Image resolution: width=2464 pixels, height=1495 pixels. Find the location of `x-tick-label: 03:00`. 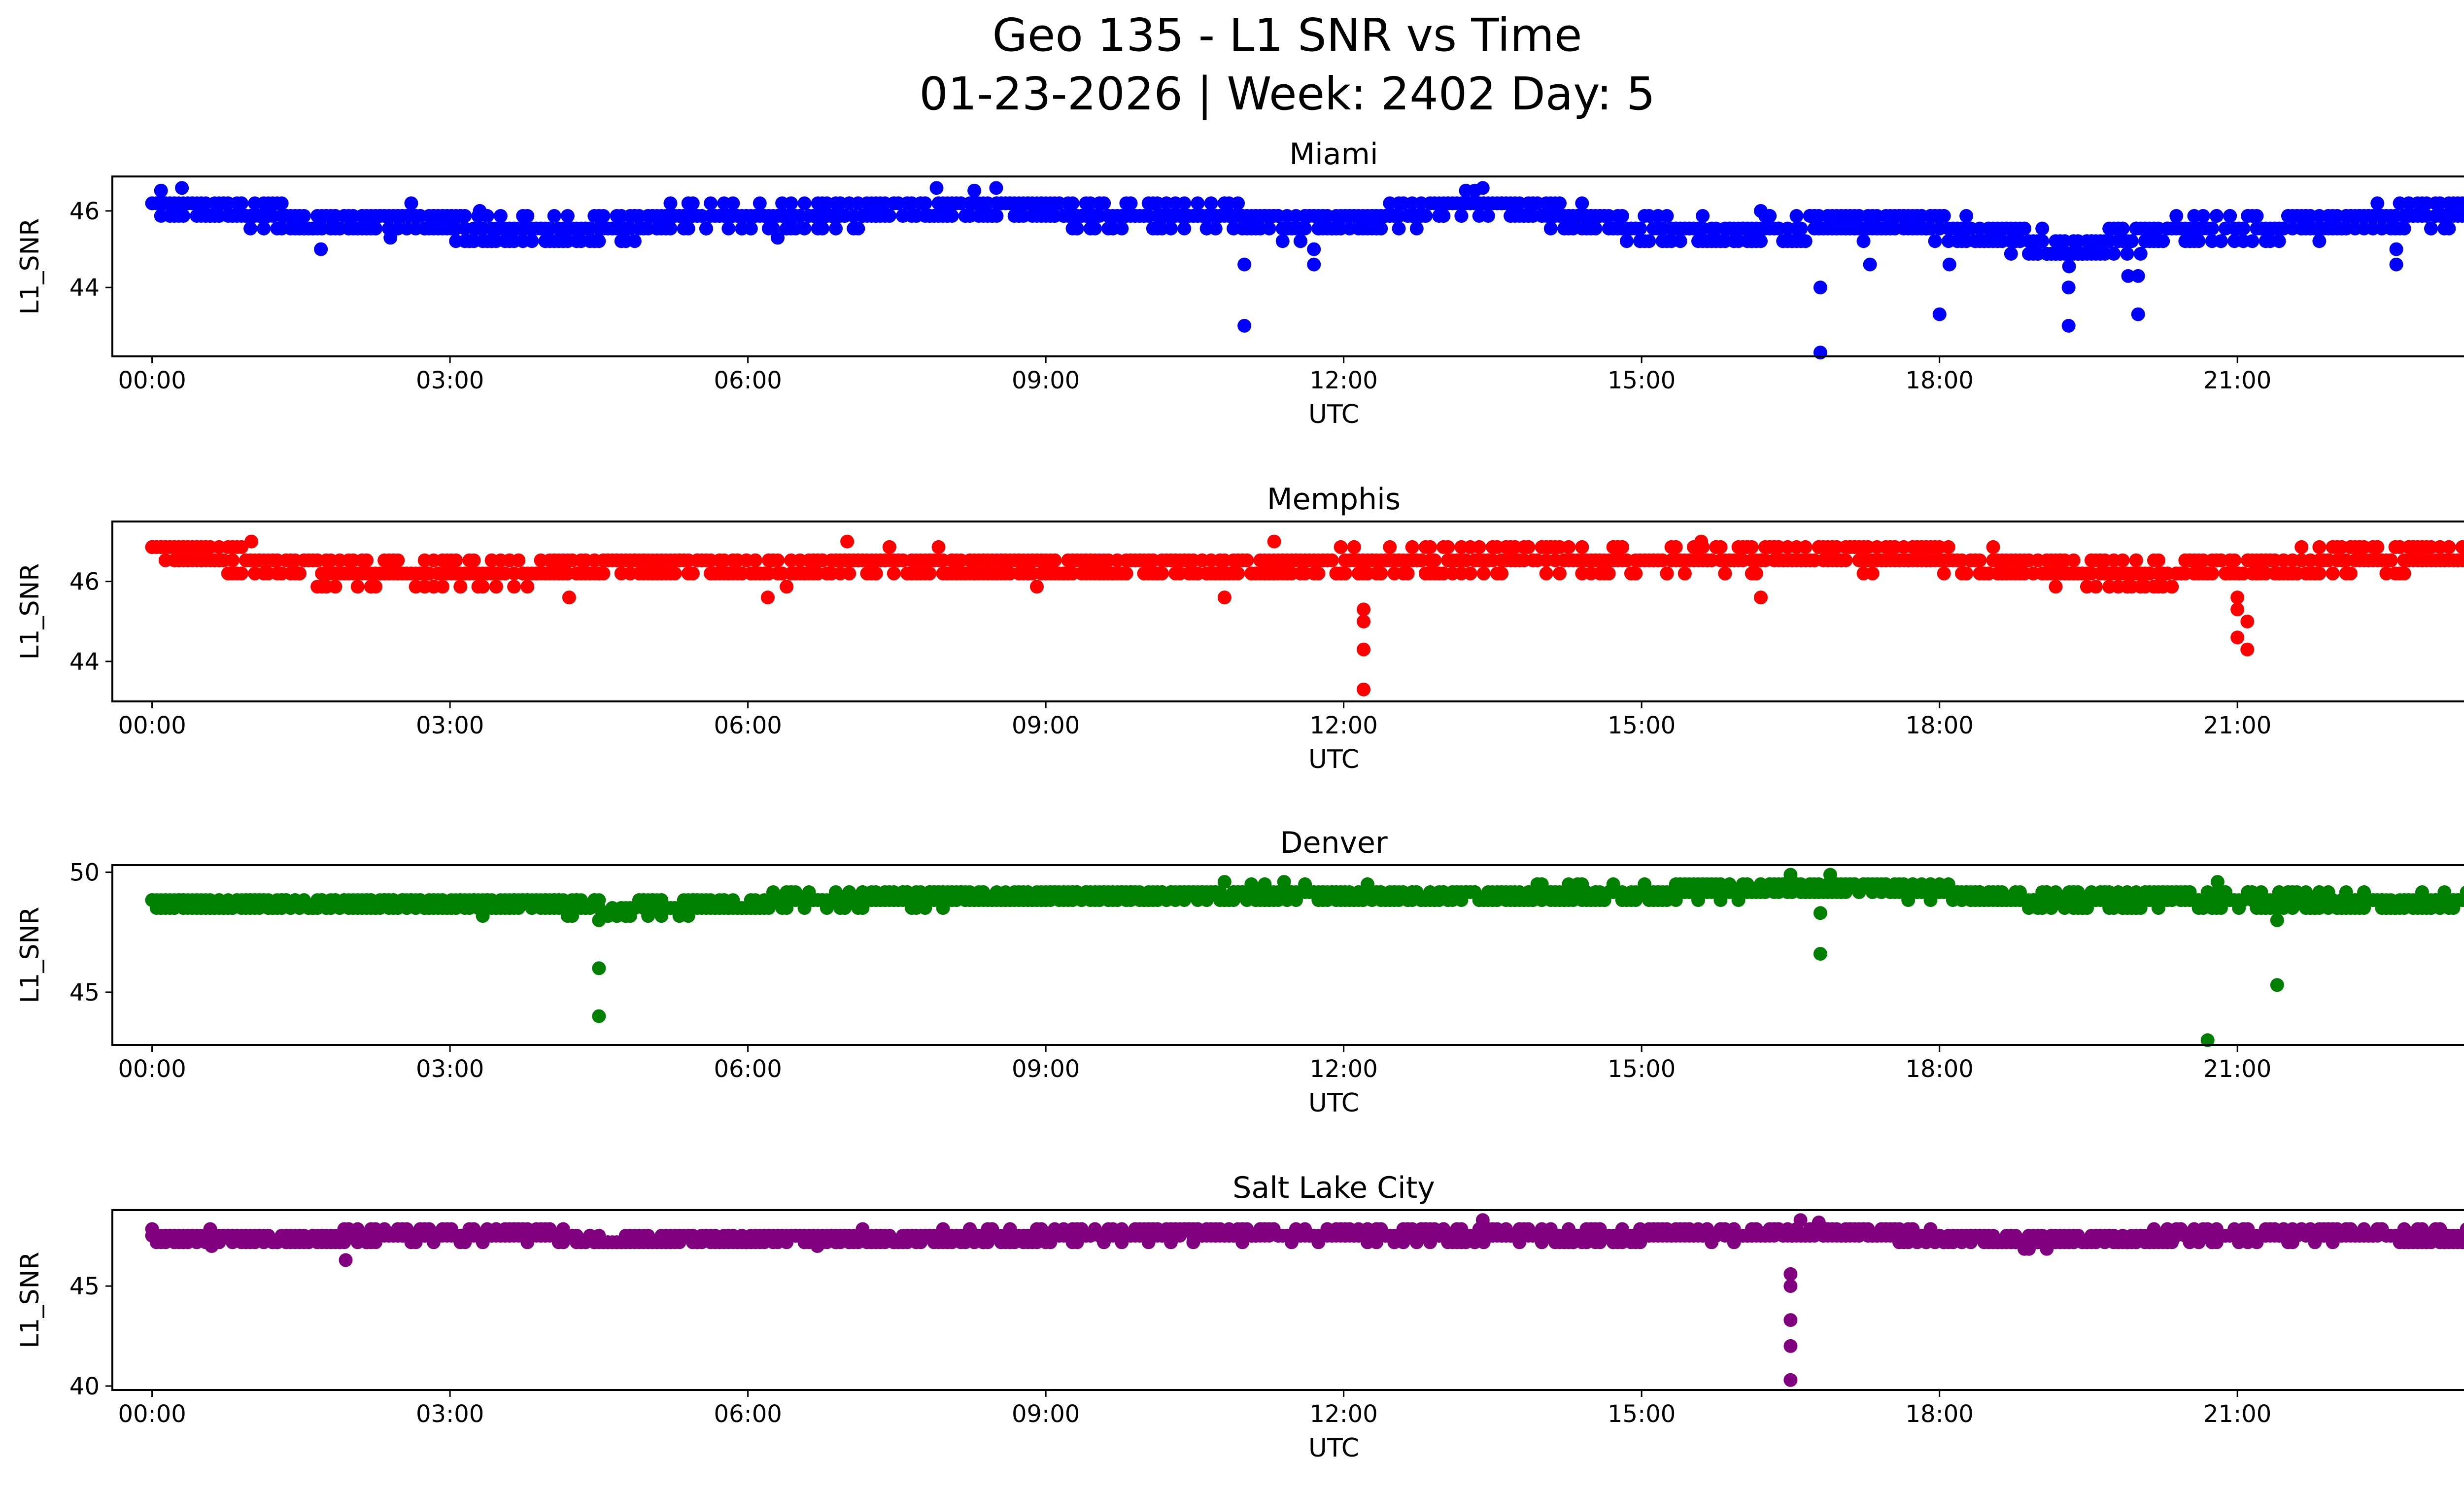

x-tick-label: 03:00 is located at coordinates (450, 1069).